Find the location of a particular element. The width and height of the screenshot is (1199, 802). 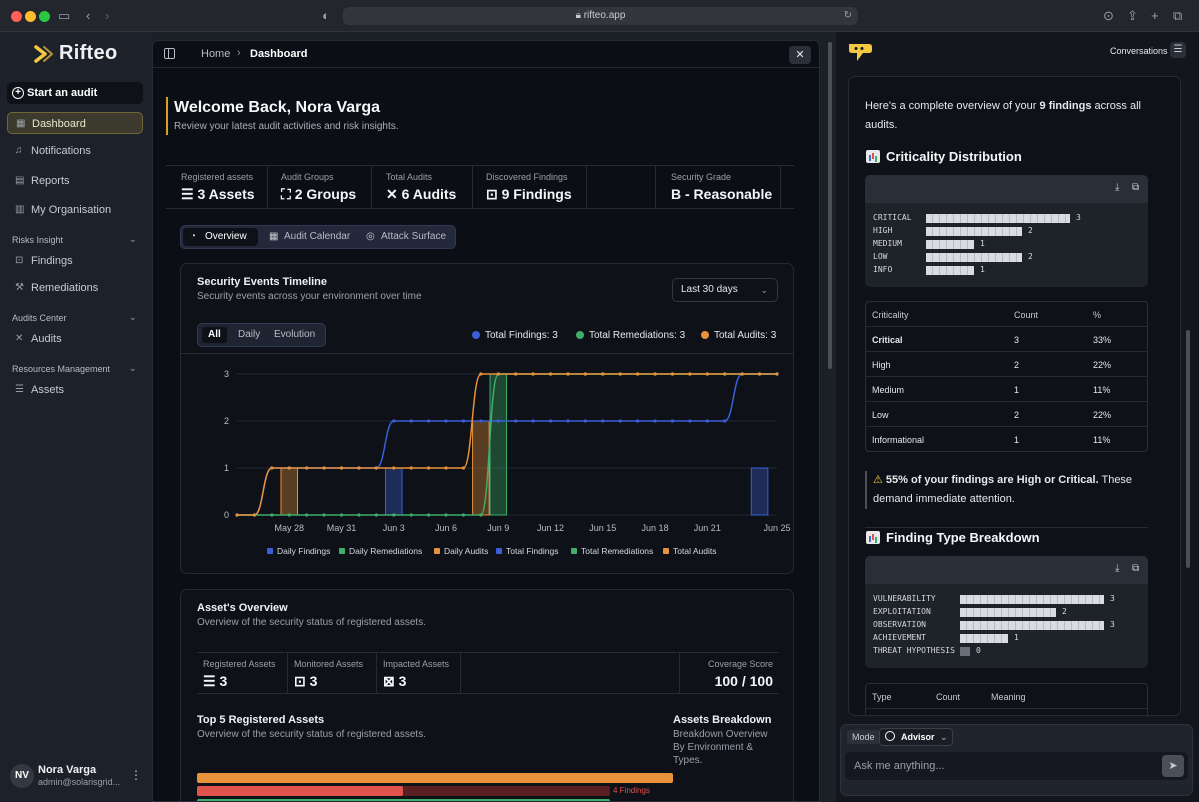

code-row-label: LOW is located at coordinates (880, 256).